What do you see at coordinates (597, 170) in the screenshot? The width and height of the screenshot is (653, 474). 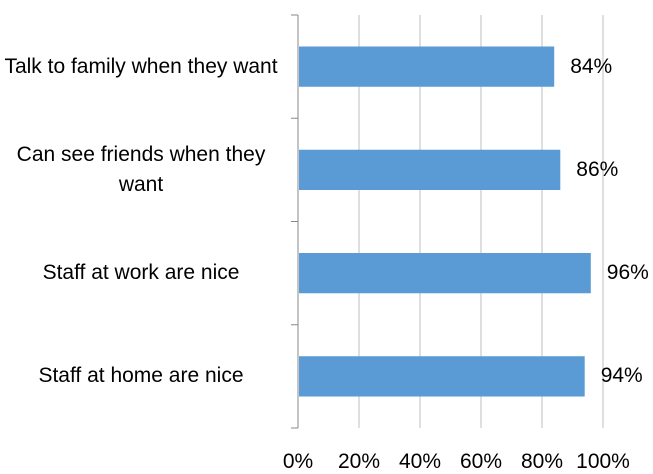 I see `data-label: 86%` at bounding box center [597, 170].